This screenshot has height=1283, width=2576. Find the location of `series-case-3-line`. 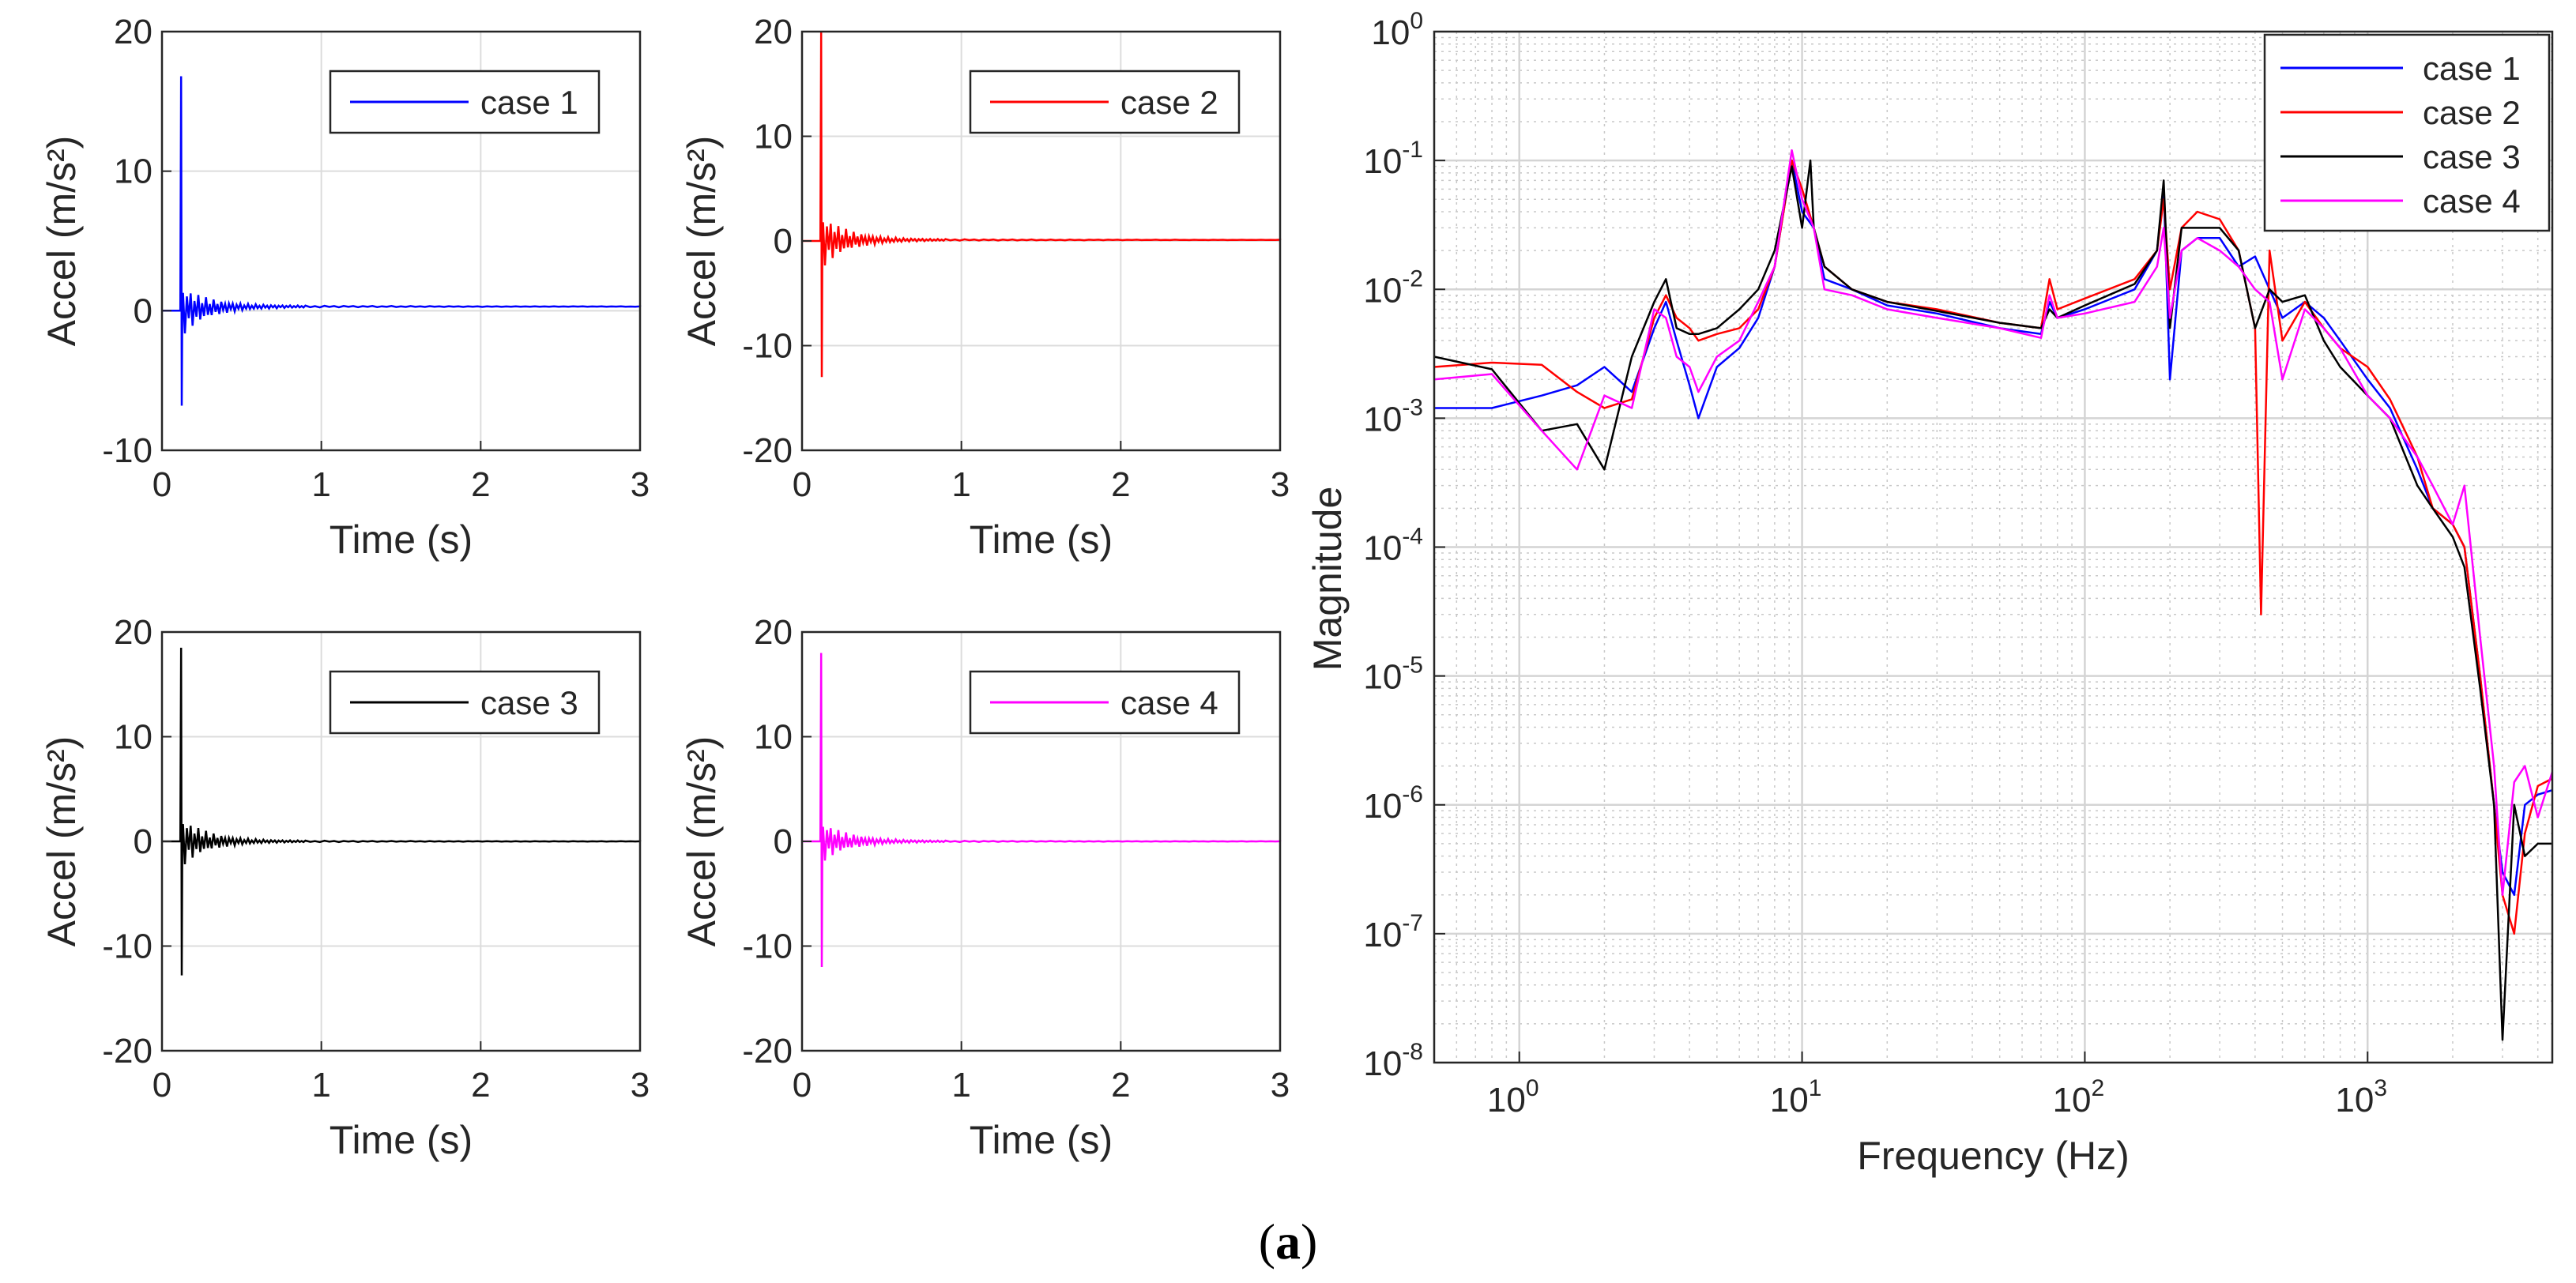

series-case-3-line is located at coordinates (402, 812).